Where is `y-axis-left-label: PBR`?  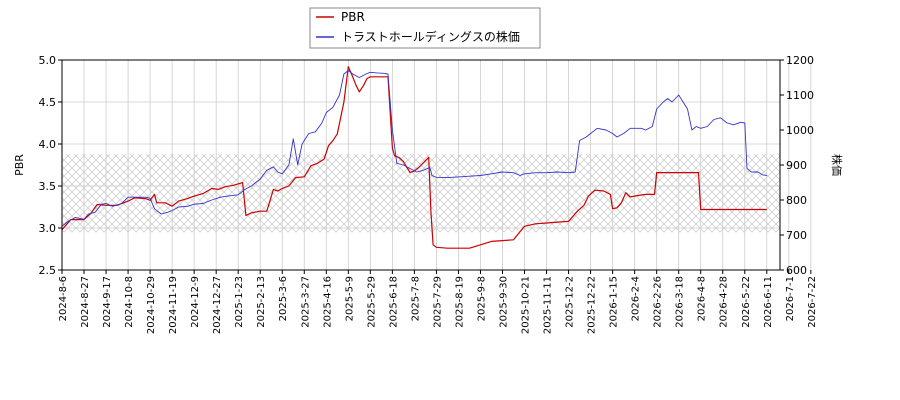
y-axis-left-label: PBR is located at coordinates (19, 165).